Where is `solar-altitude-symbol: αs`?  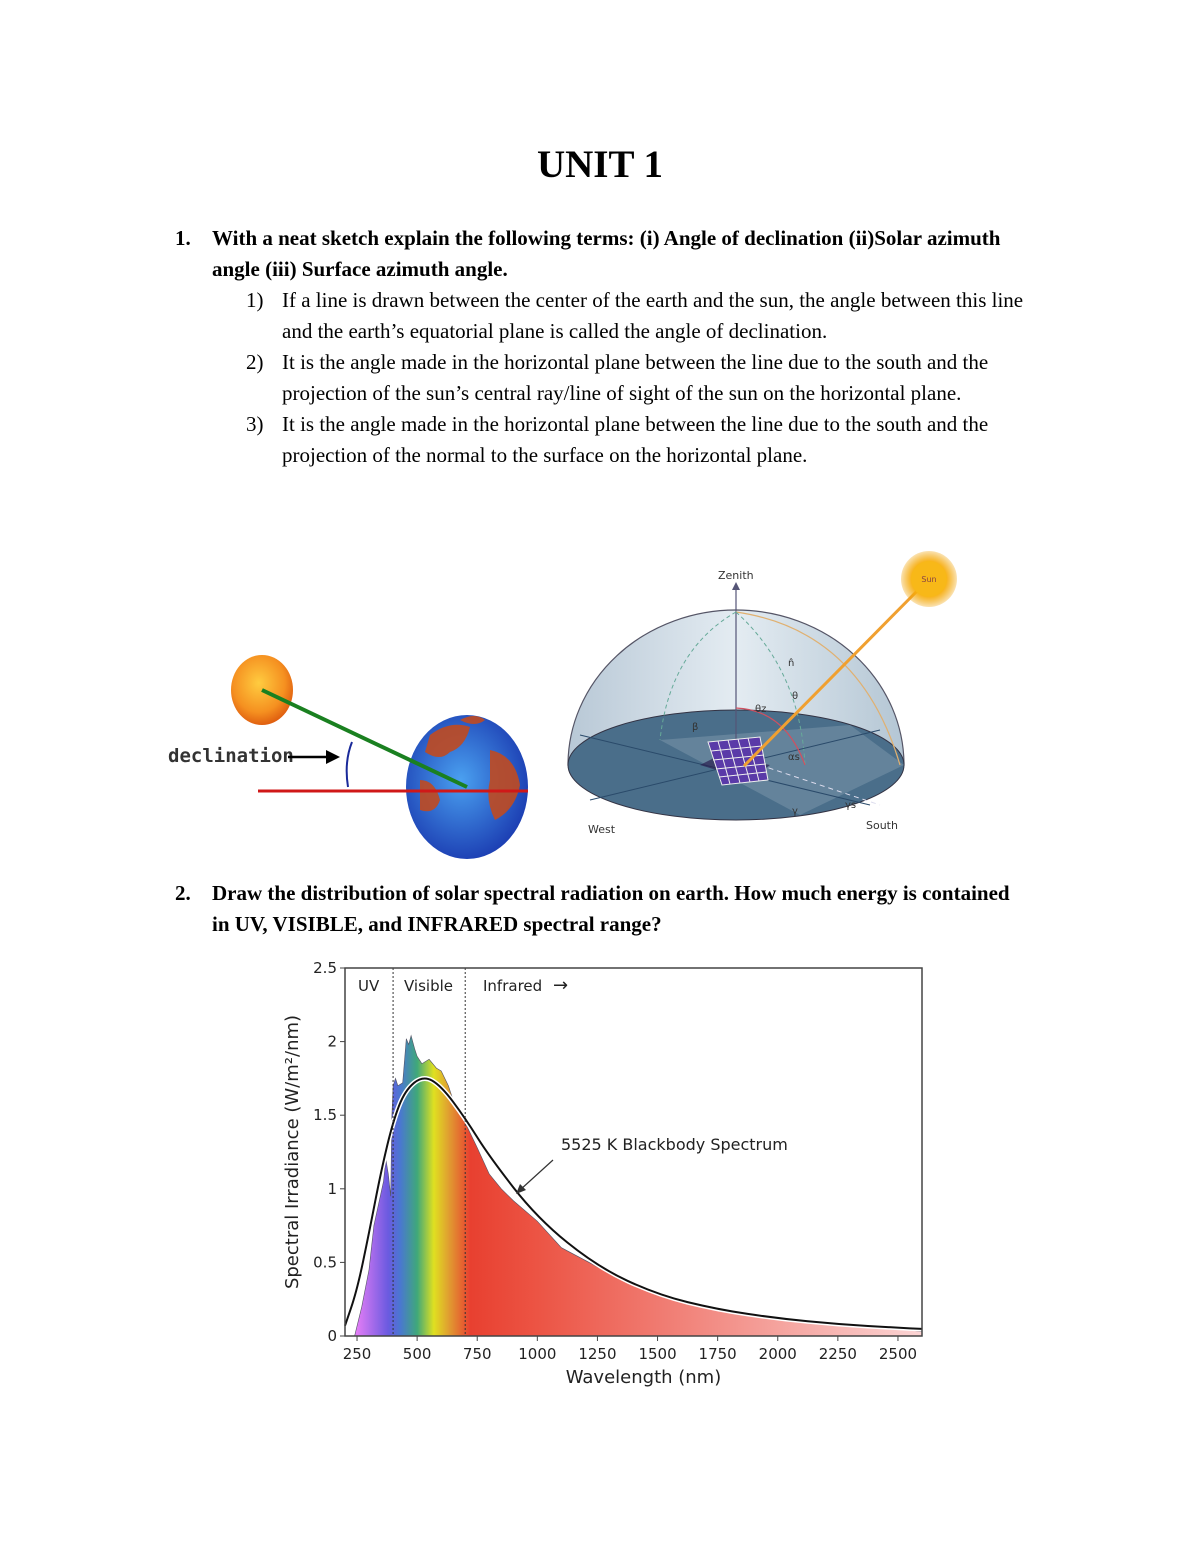 solar-altitude-symbol: αs is located at coordinates (794, 757).